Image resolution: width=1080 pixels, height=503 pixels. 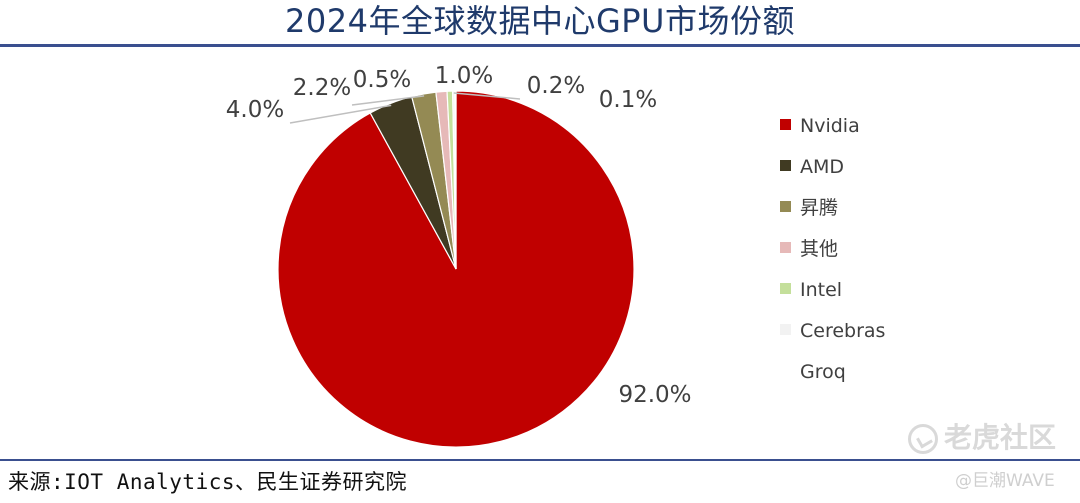 I want to click on leader-line-cerebras, so click(x=487, y=96).